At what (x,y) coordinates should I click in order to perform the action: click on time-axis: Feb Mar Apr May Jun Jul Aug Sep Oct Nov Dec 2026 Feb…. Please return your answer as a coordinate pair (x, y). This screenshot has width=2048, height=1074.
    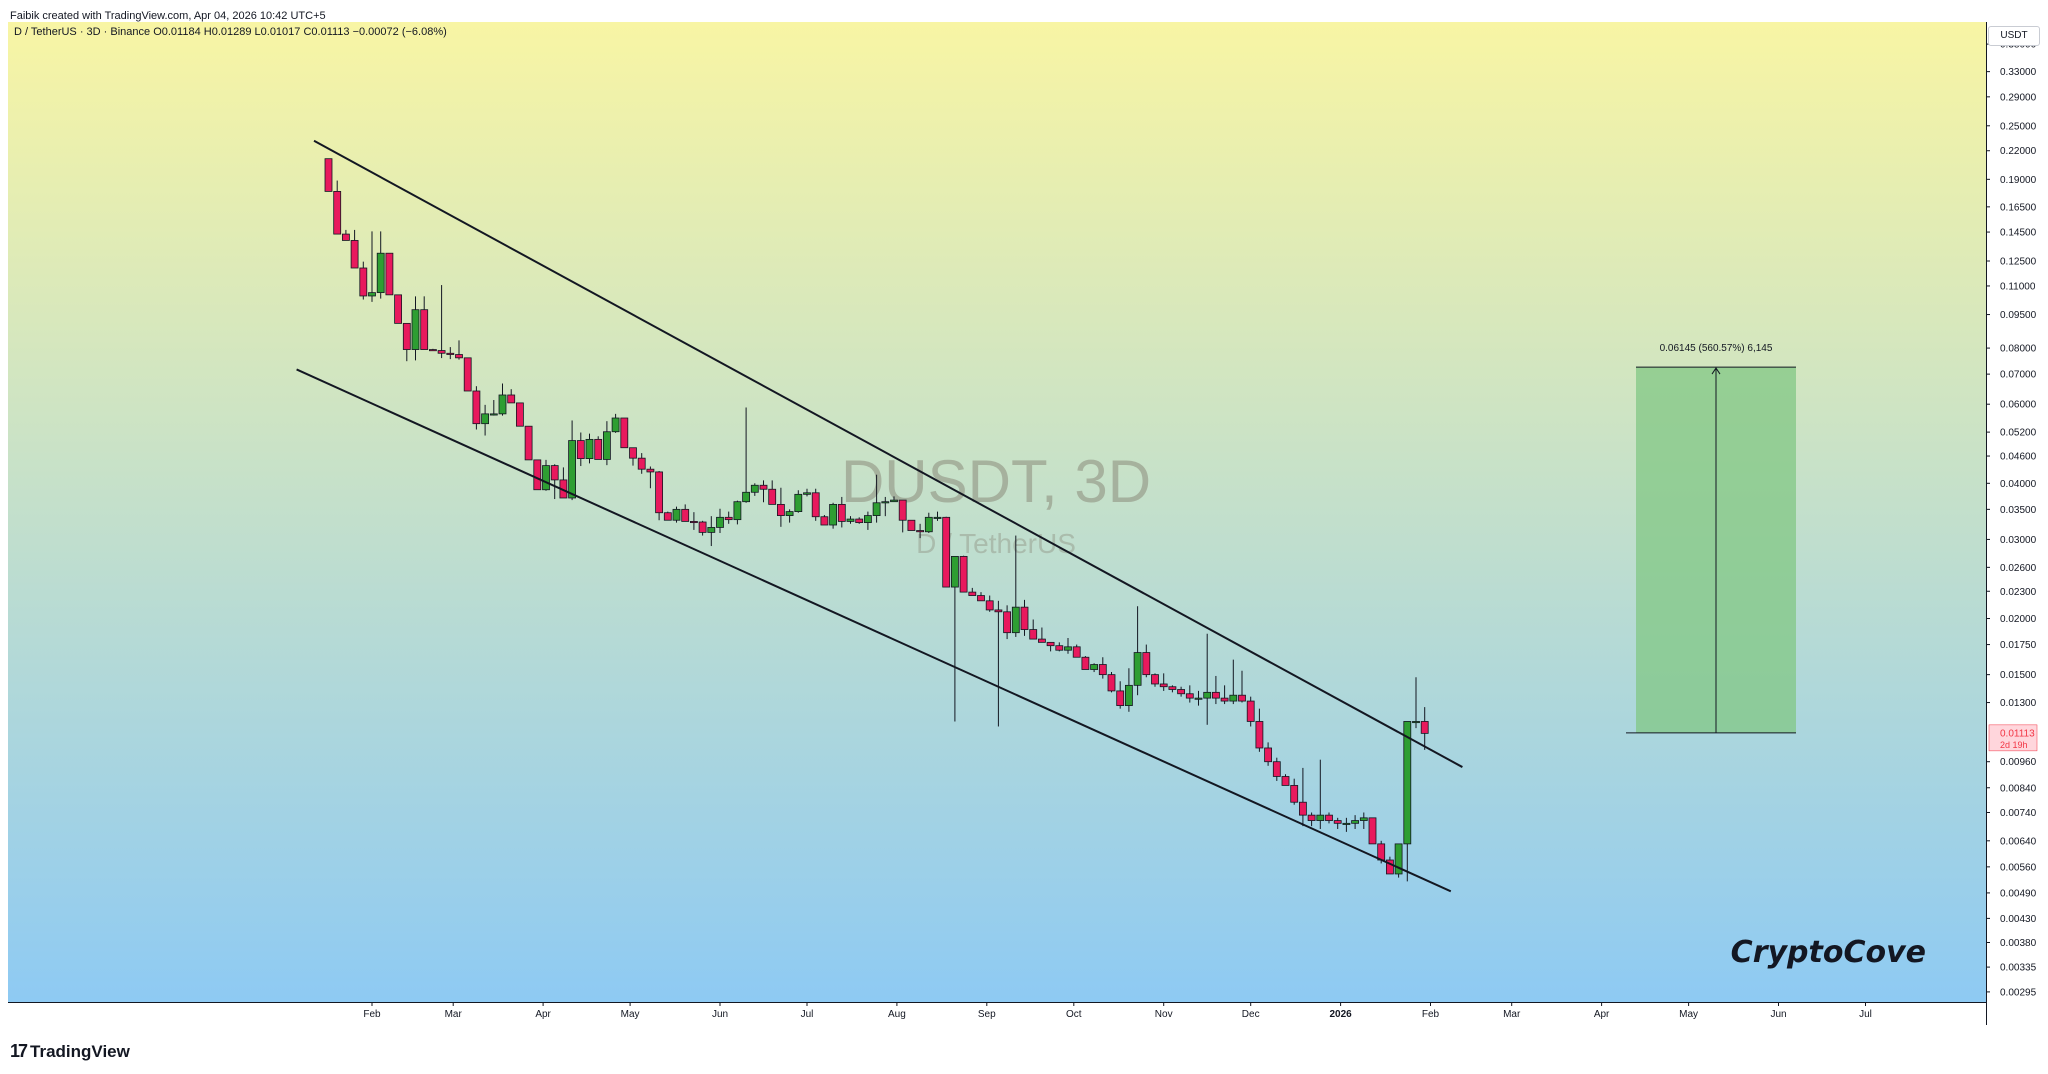
    Looking at the image, I should click on (1117, 1011).